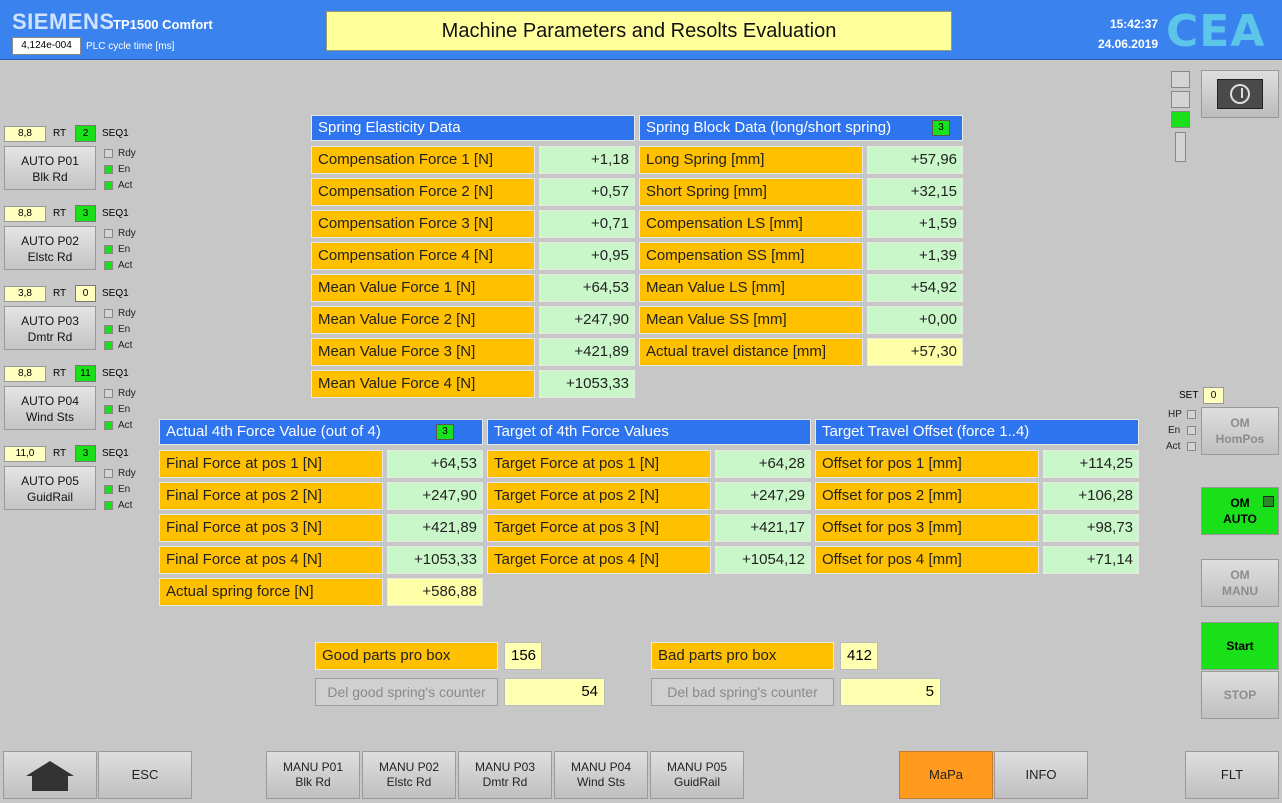  I want to click on plc-cycle-label: PLC cycle time [ms], so click(130, 46).